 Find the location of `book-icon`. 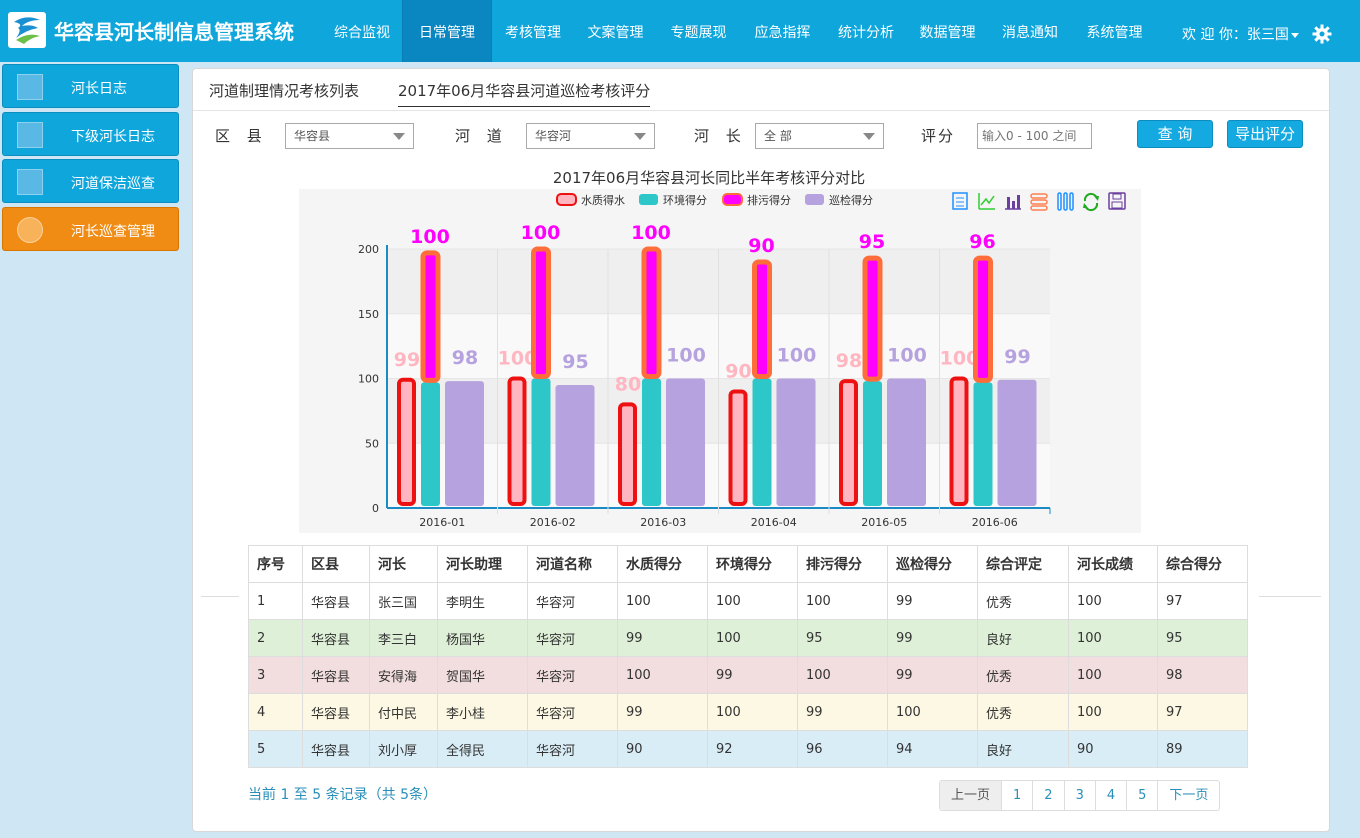

book-icon is located at coordinates (30, 182).